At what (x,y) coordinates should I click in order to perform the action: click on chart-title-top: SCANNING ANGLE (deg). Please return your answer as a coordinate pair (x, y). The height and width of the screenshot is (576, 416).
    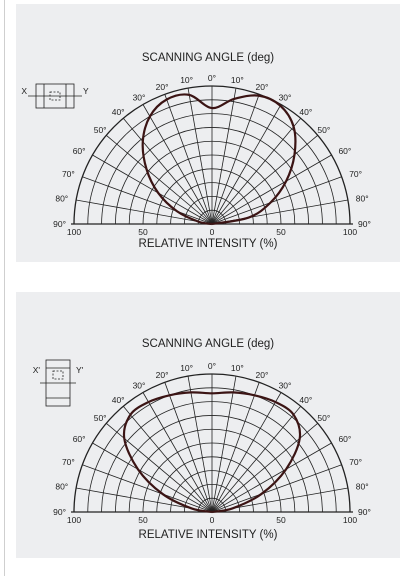
    Looking at the image, I should click on (208, 58).